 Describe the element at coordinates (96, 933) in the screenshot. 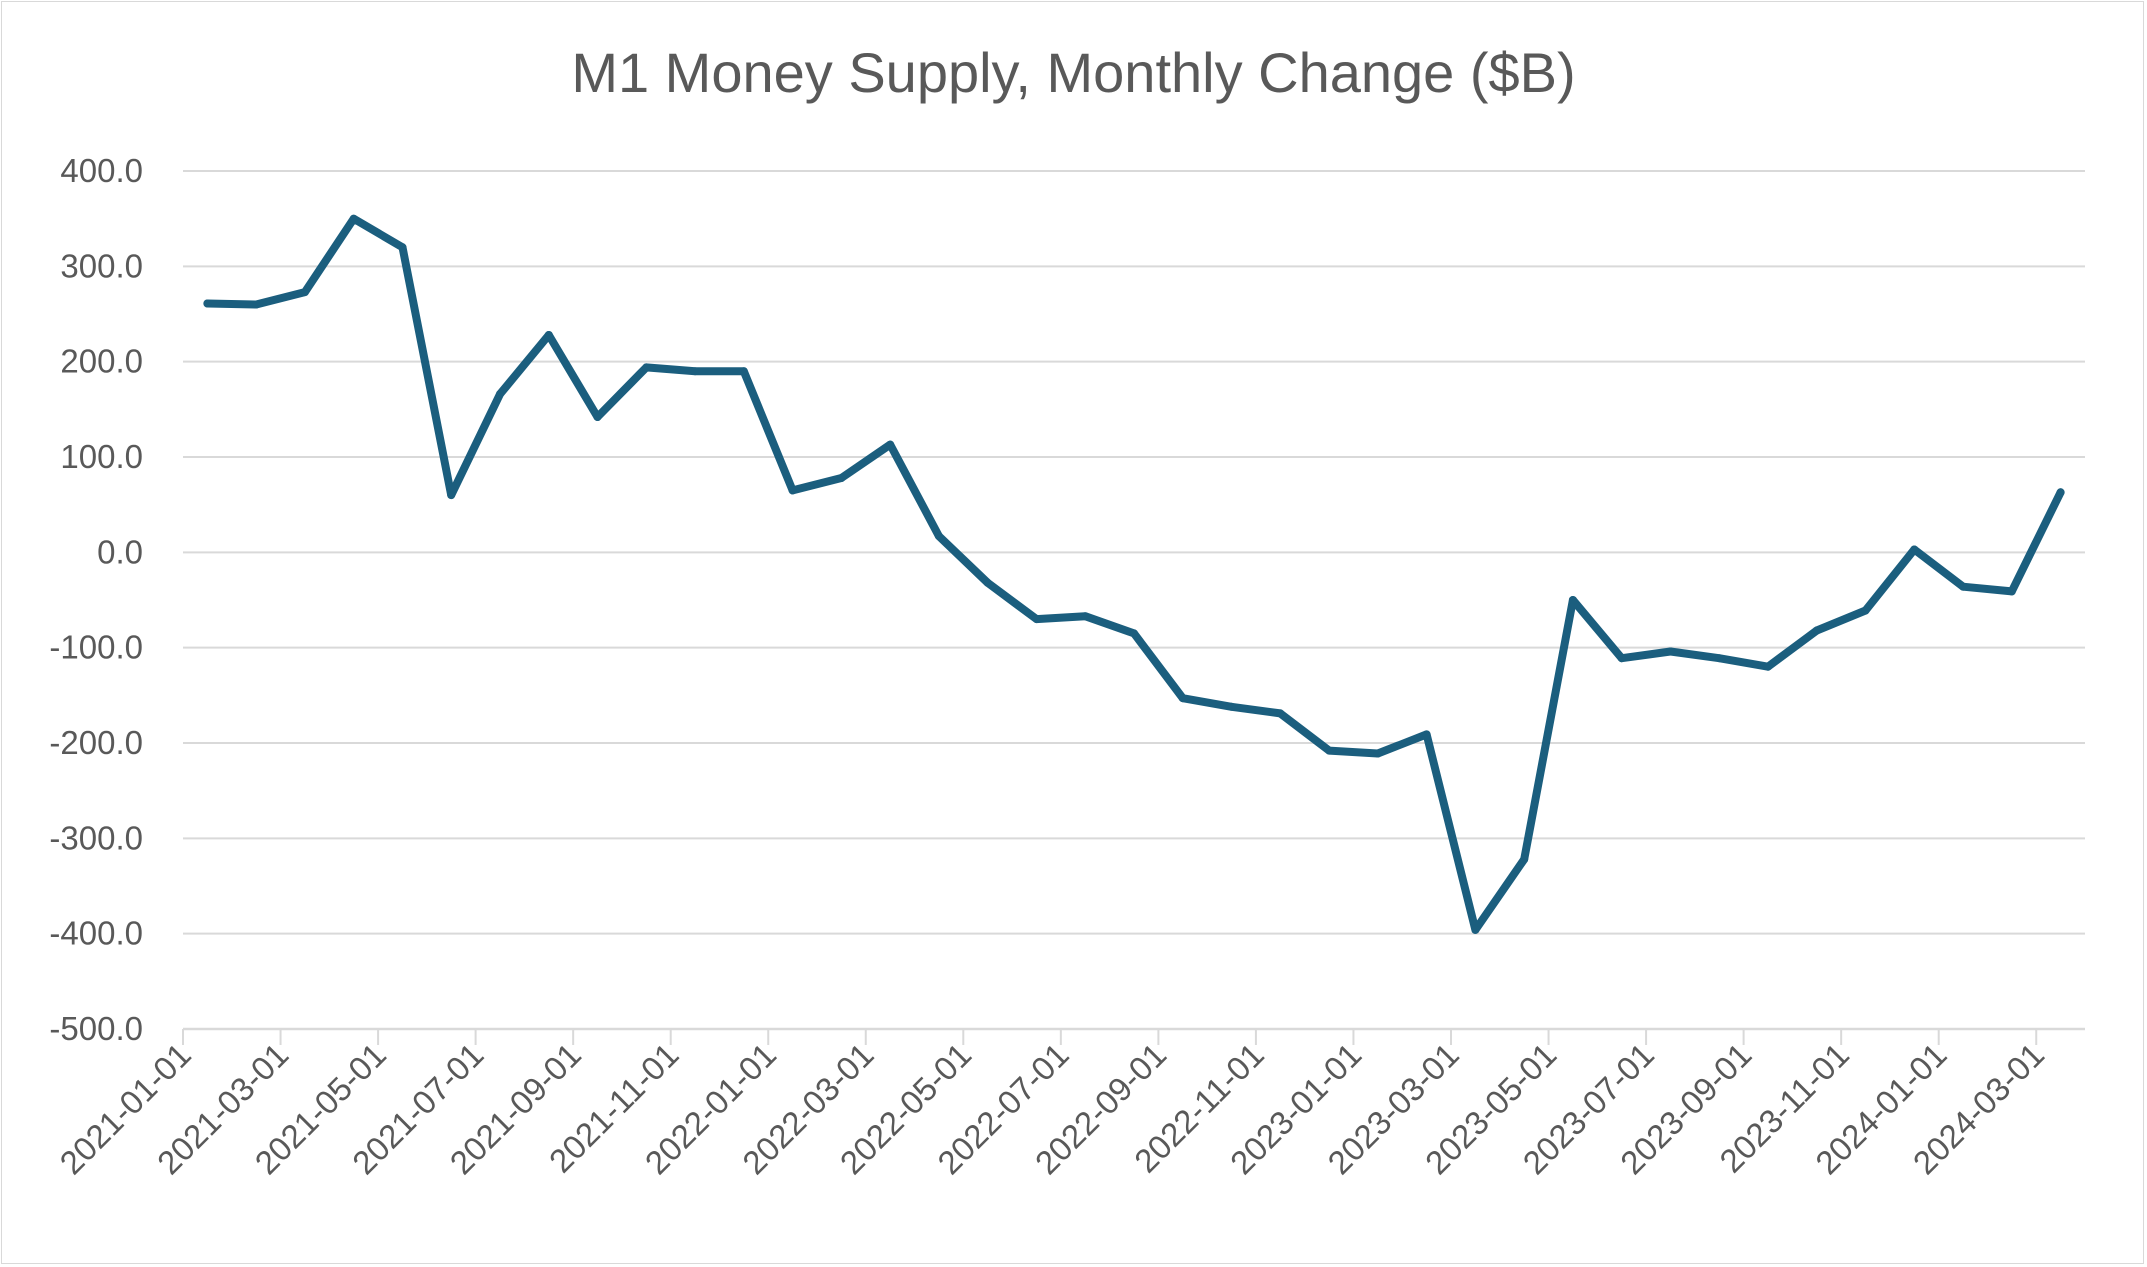

I see `y-tick-label: -400.0` at that location.